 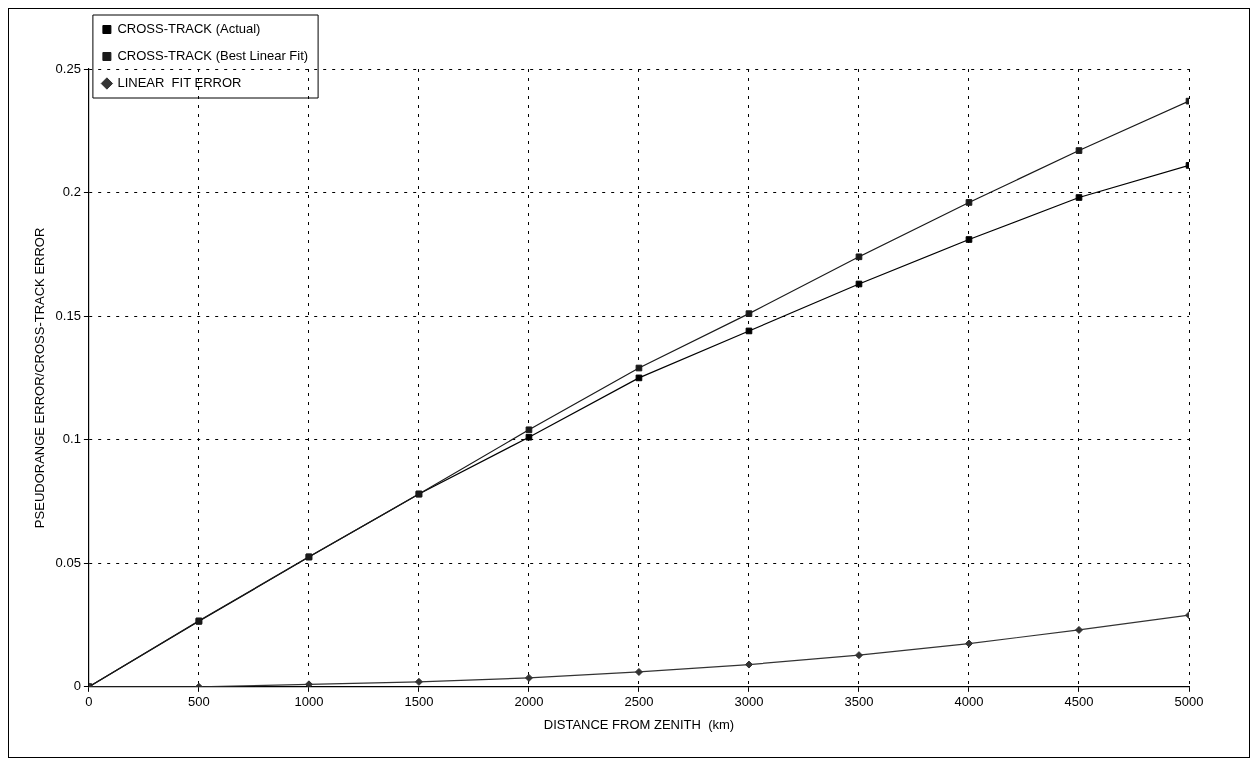 I want to click on y-tick-label: 0.2, so click(x=71, y=192).